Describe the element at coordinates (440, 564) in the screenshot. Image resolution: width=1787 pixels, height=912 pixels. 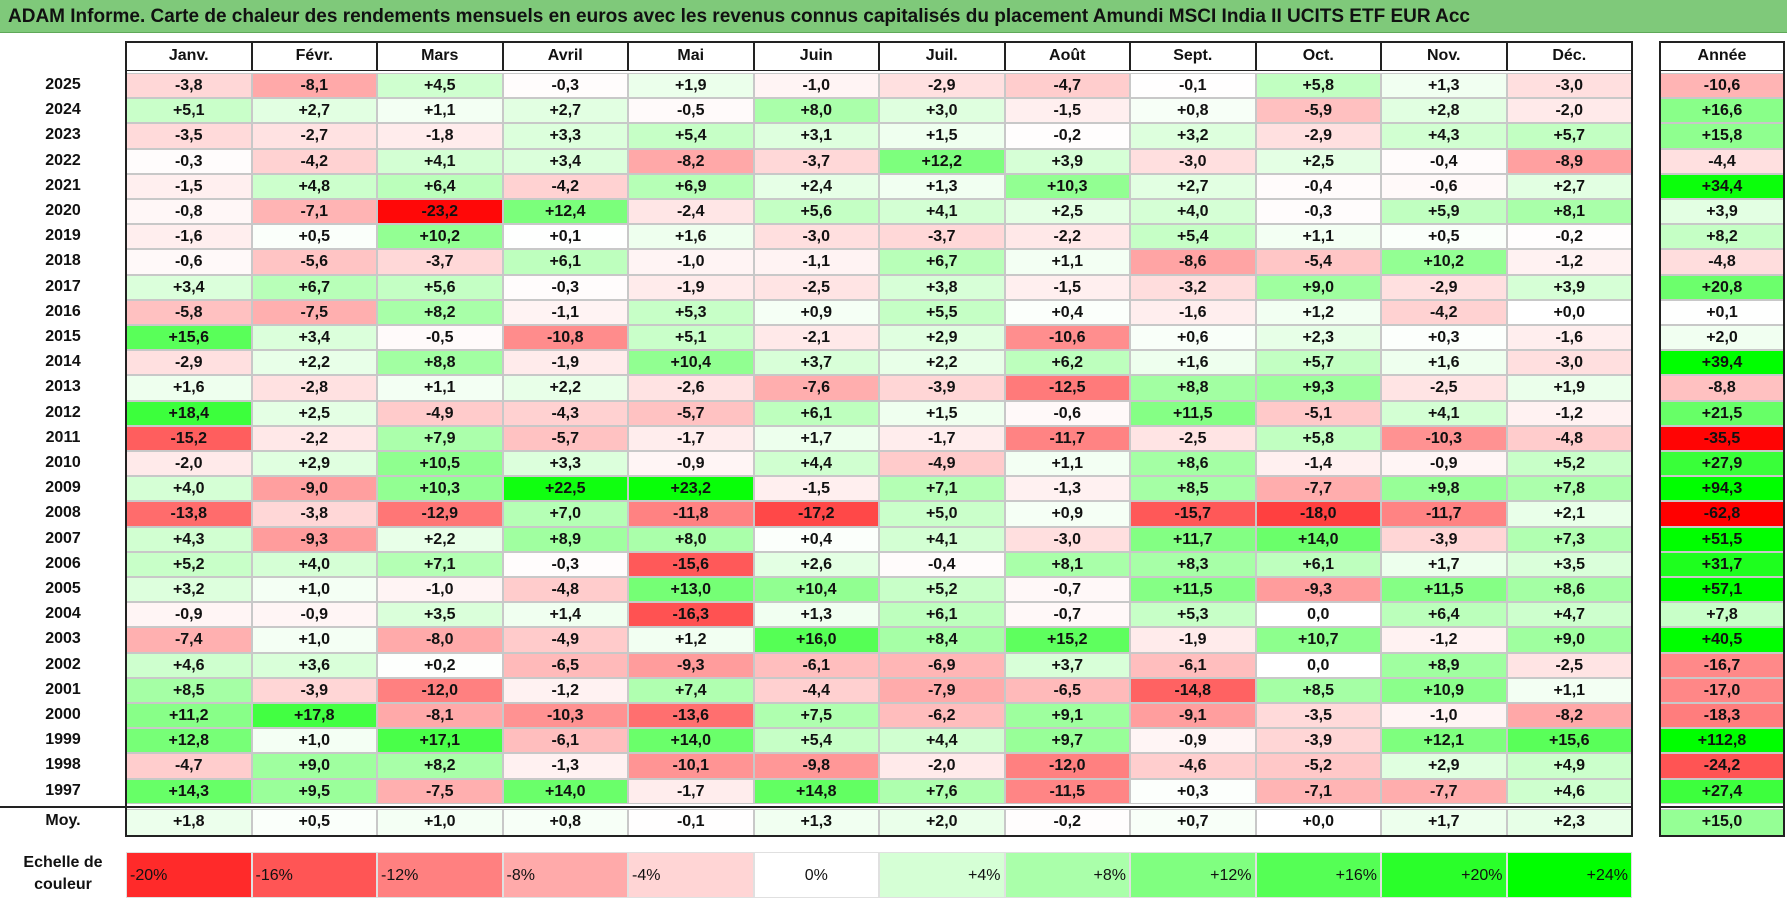
I see `heatmap-cell: +7,1` at that location.